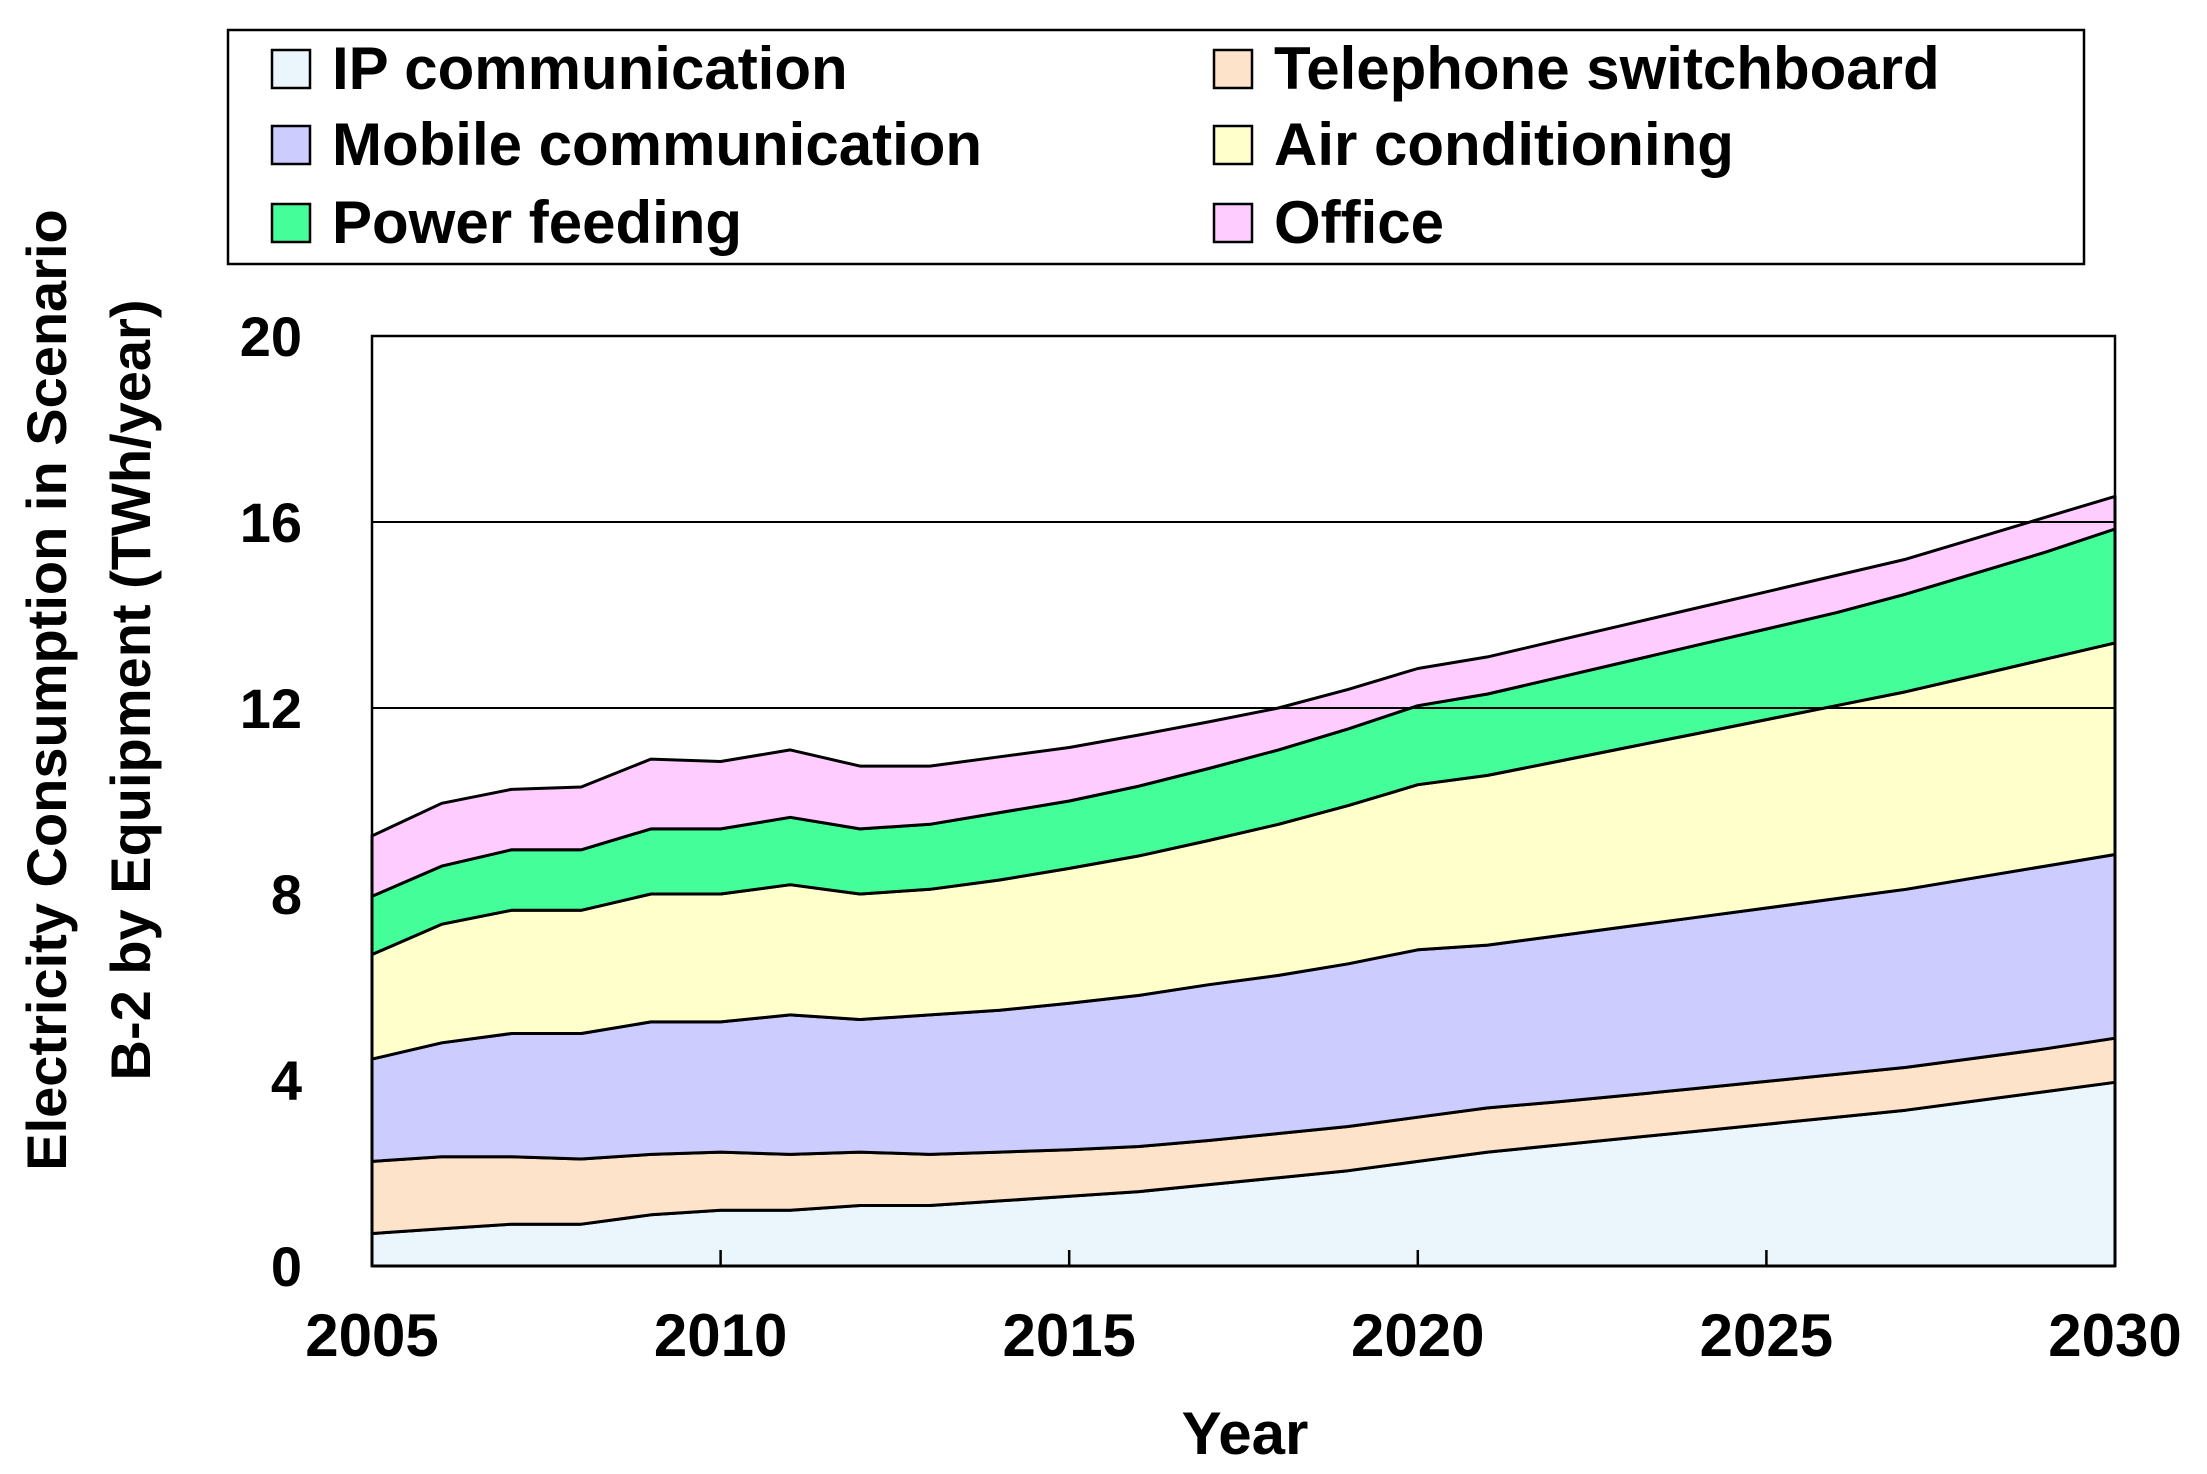 This screenshot has height=1474, width=2207. I want to click on y-axis: 0 4 8 12 16 20, so click(271, 801).